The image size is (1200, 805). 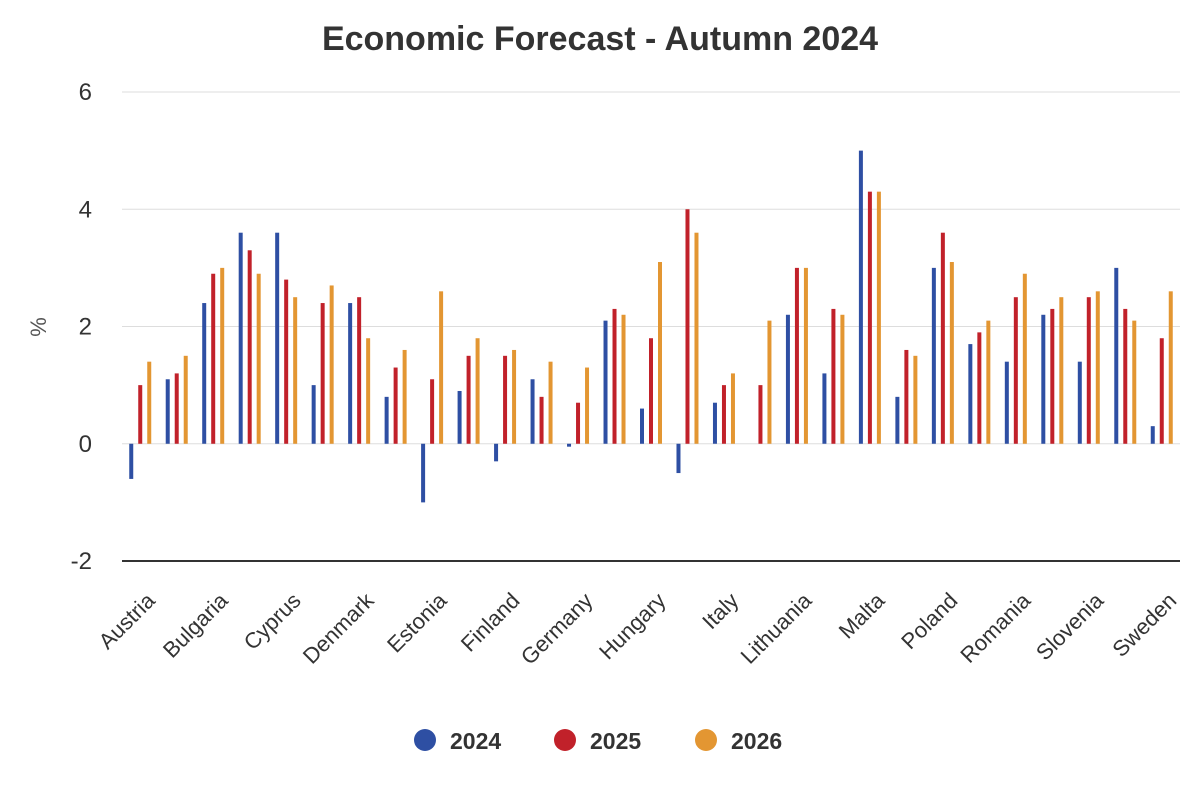 What do you see at coordinates (1170, 367) in the screenshot?
I see `bar-2026-sweden` at bounding box center [1170, 367].